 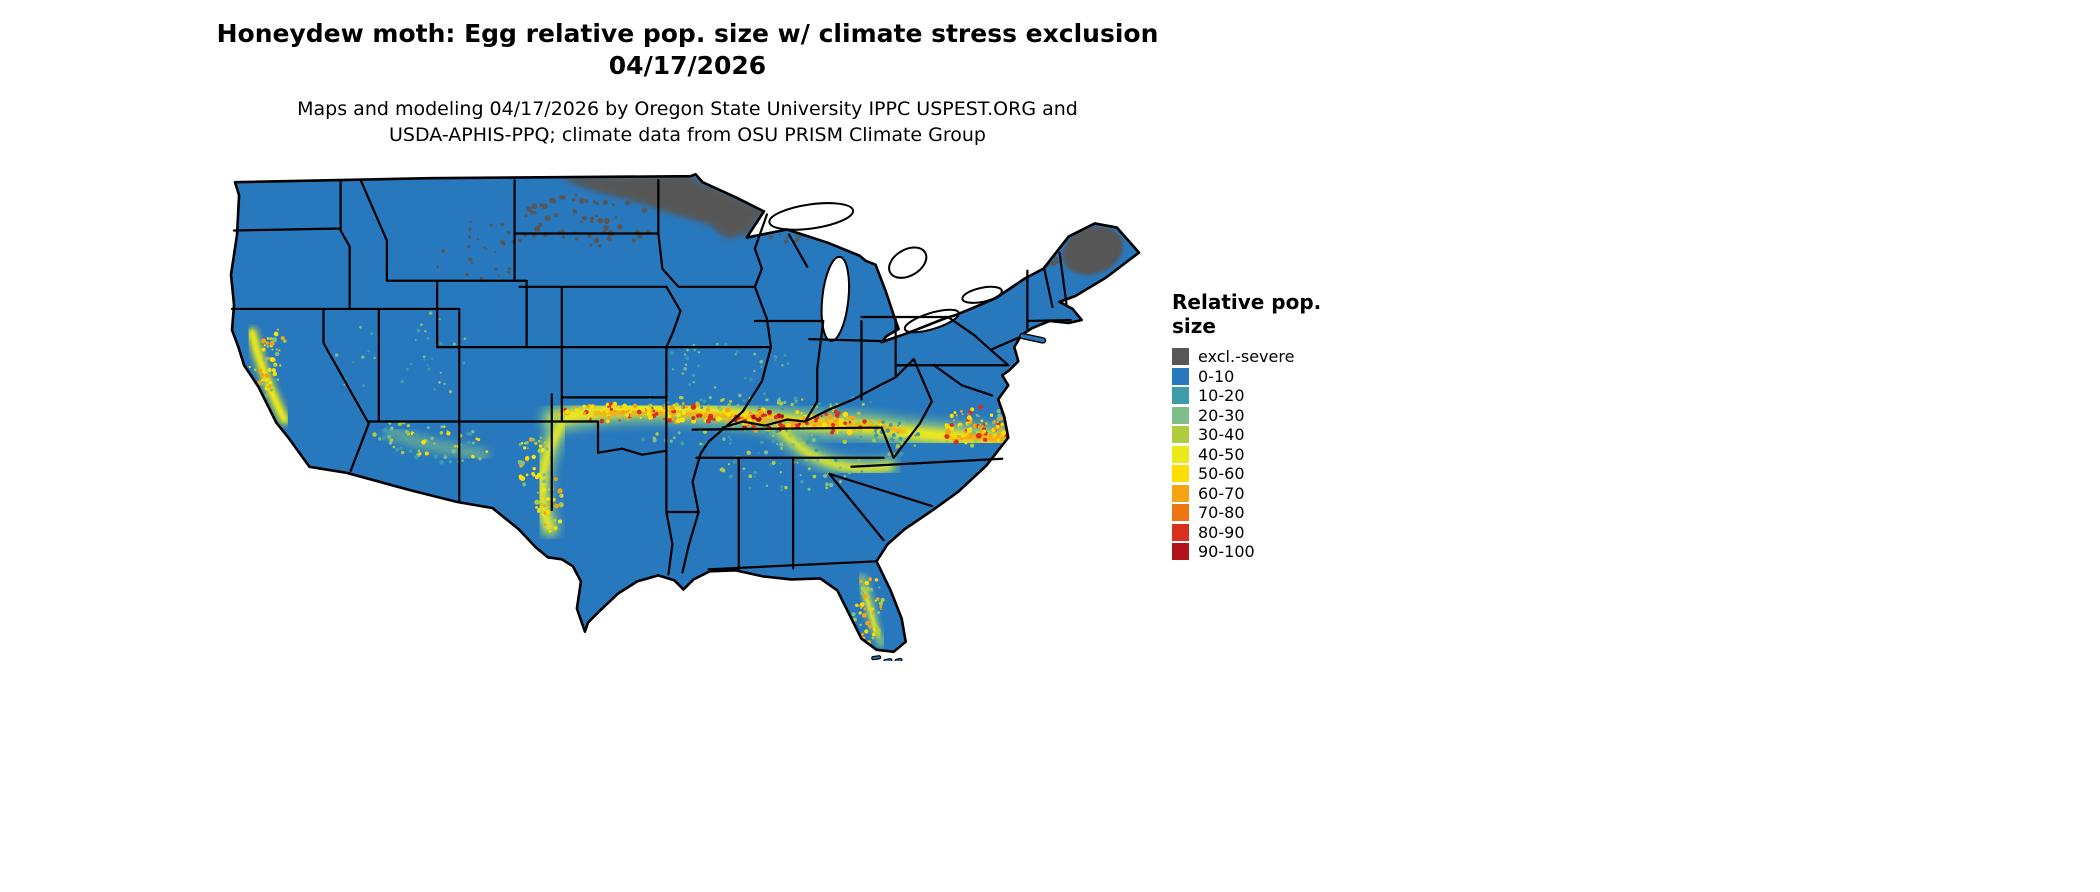 What do you see at coordinates (1246, 356) in the screenshot?
I see `legend-label: excl.-severe` at bounding box center [1246, 356].